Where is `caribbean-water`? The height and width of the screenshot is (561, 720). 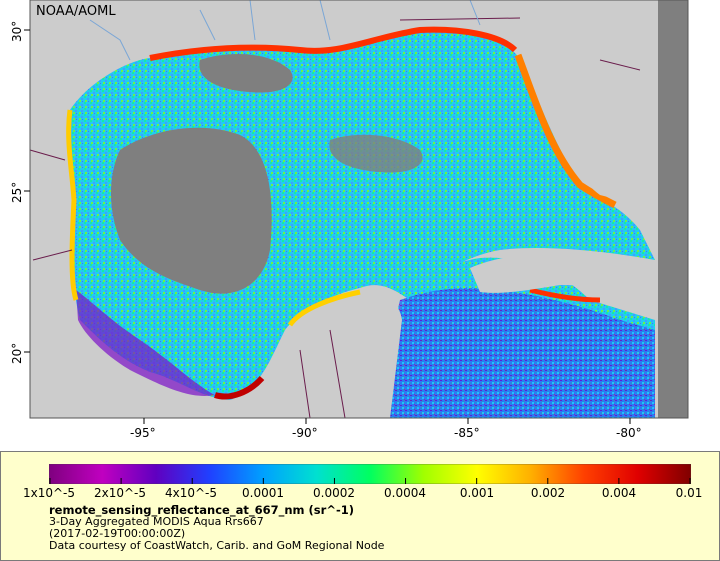 caribbean-water is located at coordinates (517, 353).